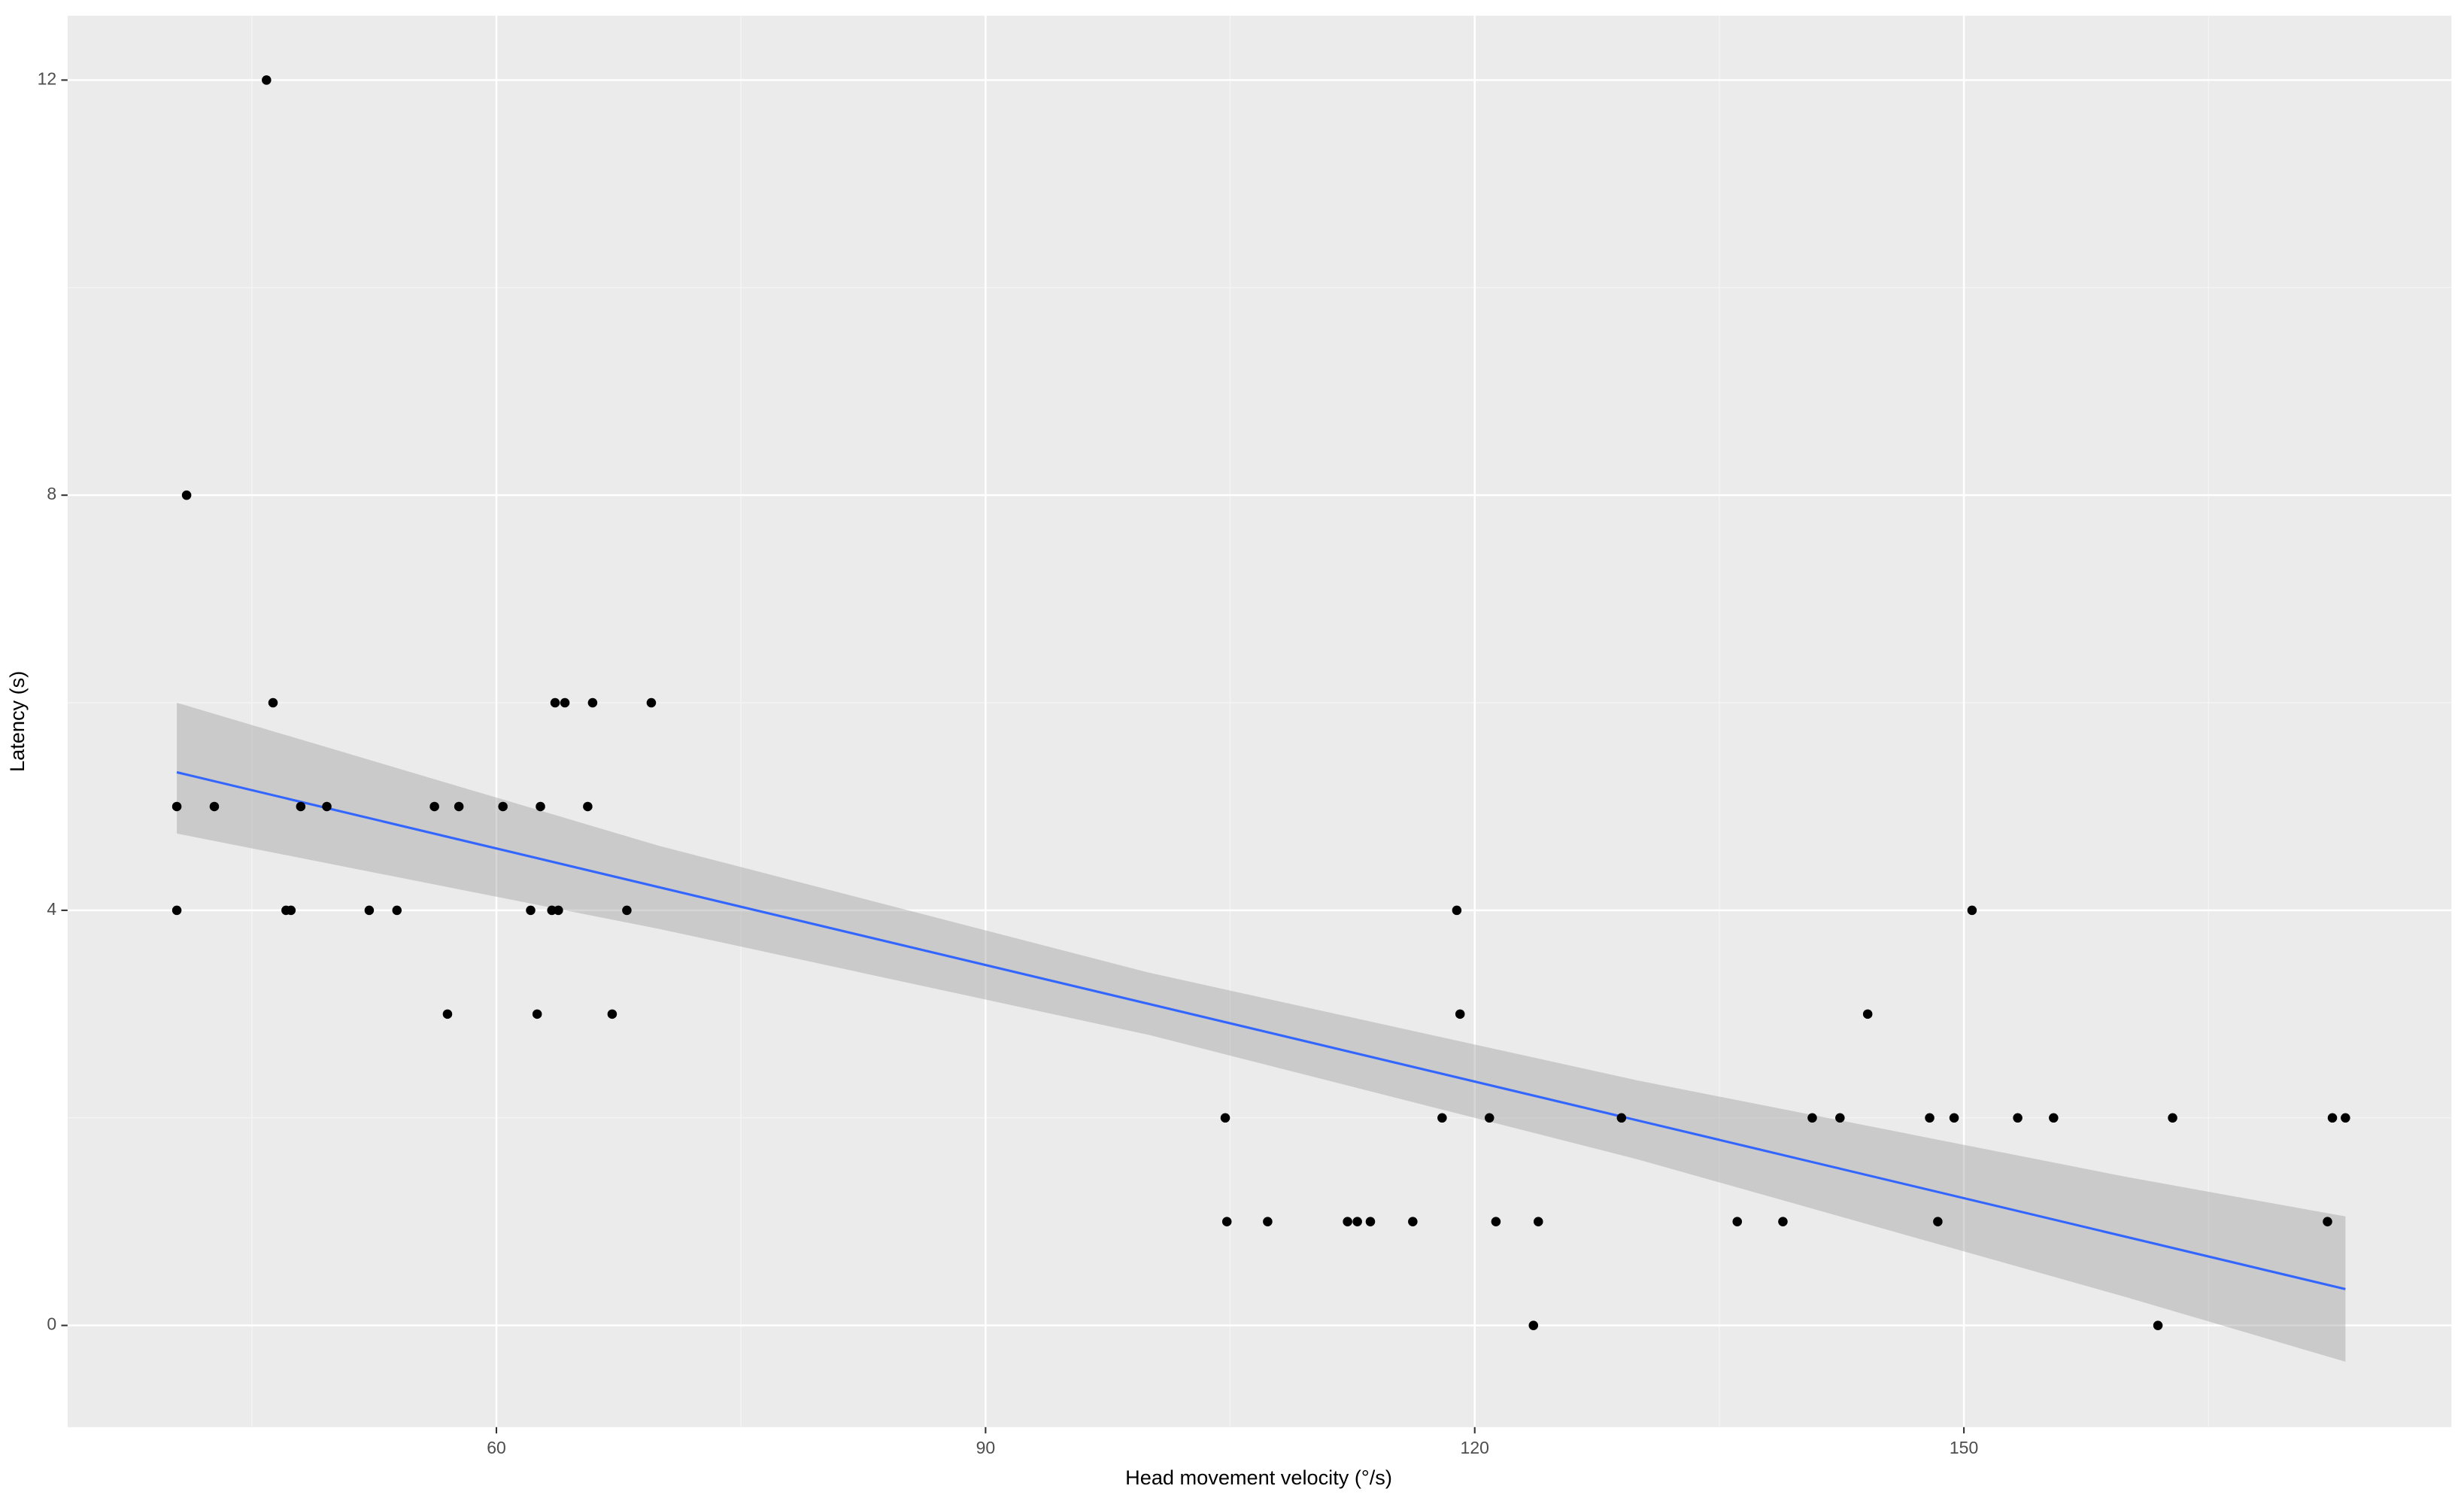 The image size is (2464, 1501). What do you see at coordinates (17, 721) in the screenshot?
I see `y-axis-title: Latency (s)` at bounding box center [17, 721].